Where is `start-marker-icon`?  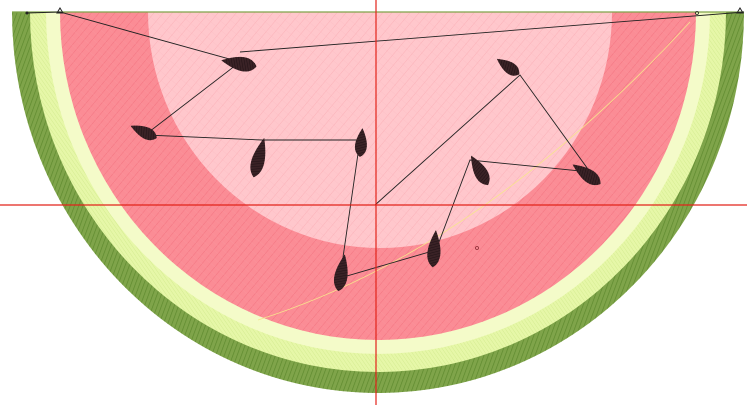
start-marker-icon is located at coordinates (60, 10).